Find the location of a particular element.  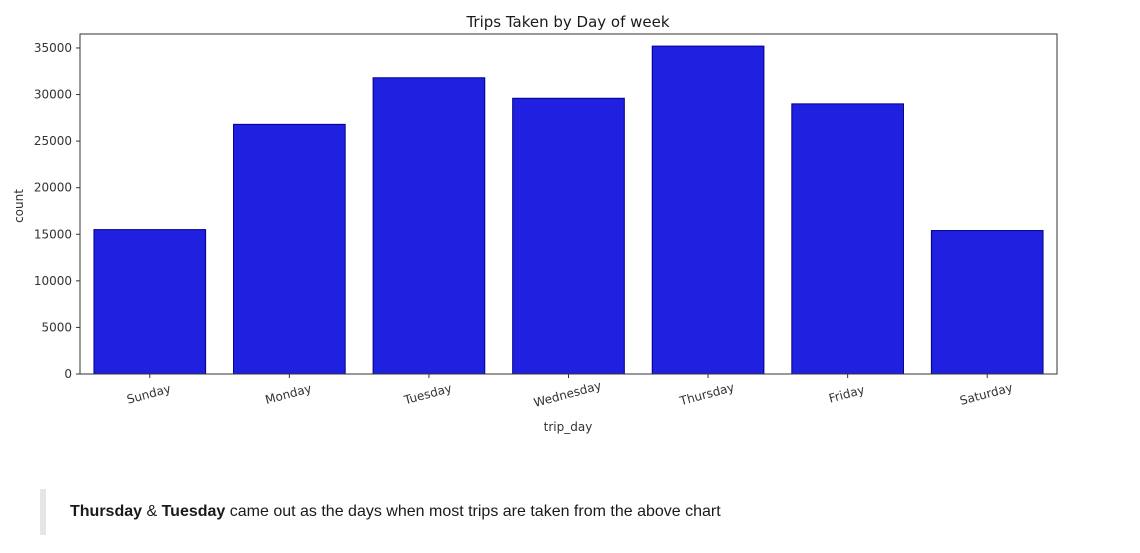

bar-friday is located at coordinates (847, 239).